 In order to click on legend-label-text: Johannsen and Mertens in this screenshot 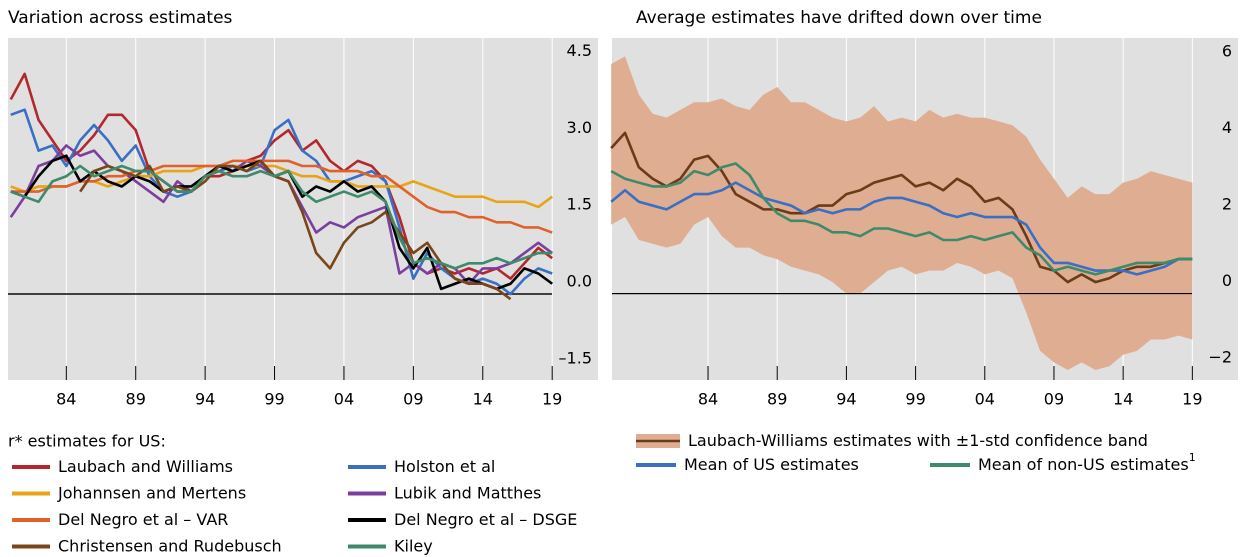, I will do `click(151, 492)`.